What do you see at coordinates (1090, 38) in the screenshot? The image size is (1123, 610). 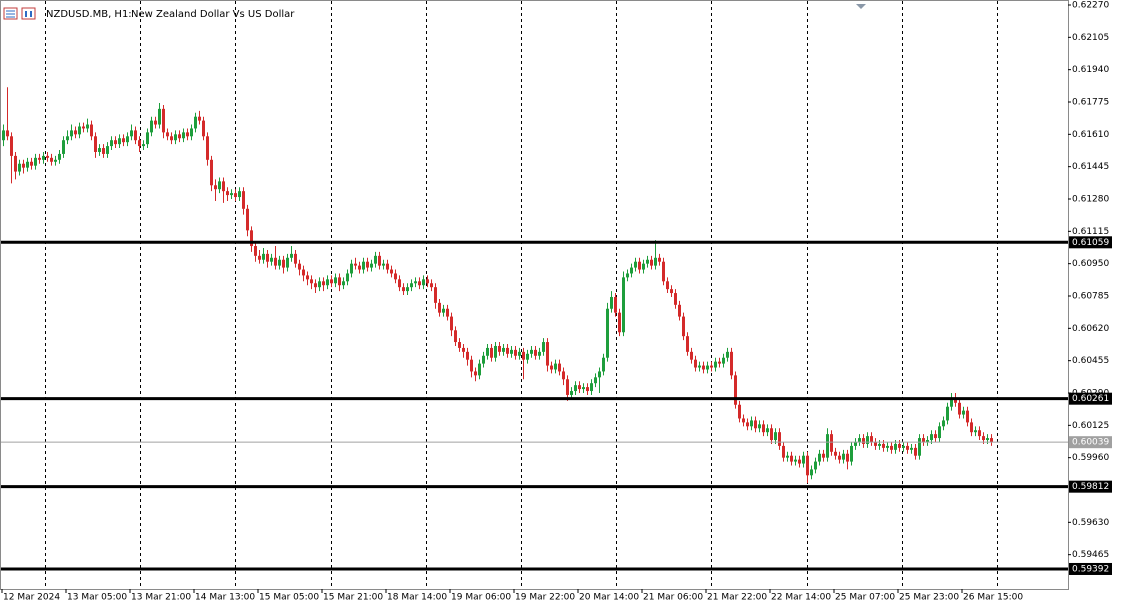 I see `y-tick-label: 0.62105` at bounding box center [1090, 38].